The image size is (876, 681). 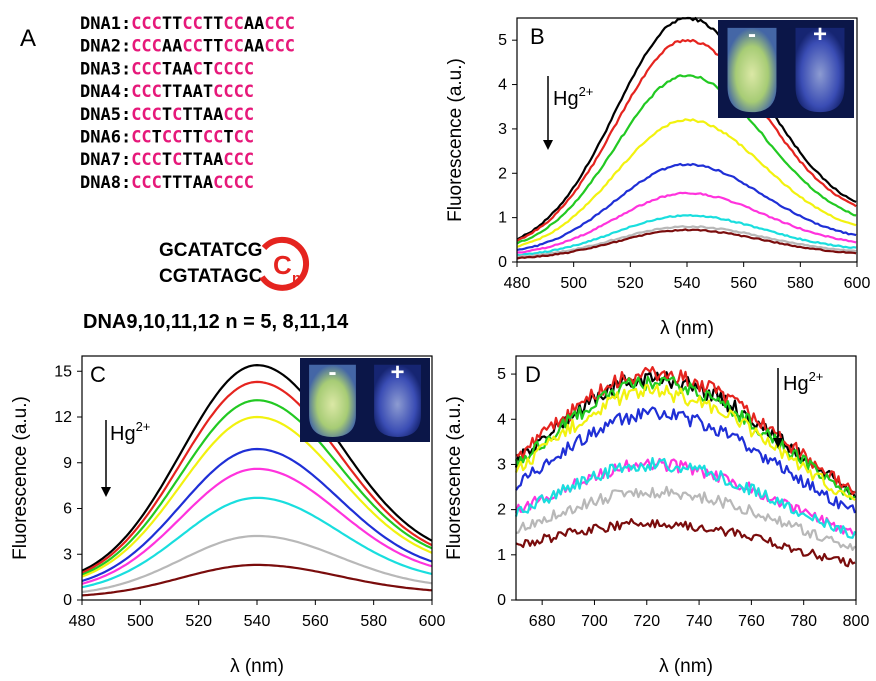 What do you see at coordinates (454, 478) in the screenshot?
I see `y-axis-label: Fluorescence (a.u.)` at bounding box center [454, 478].